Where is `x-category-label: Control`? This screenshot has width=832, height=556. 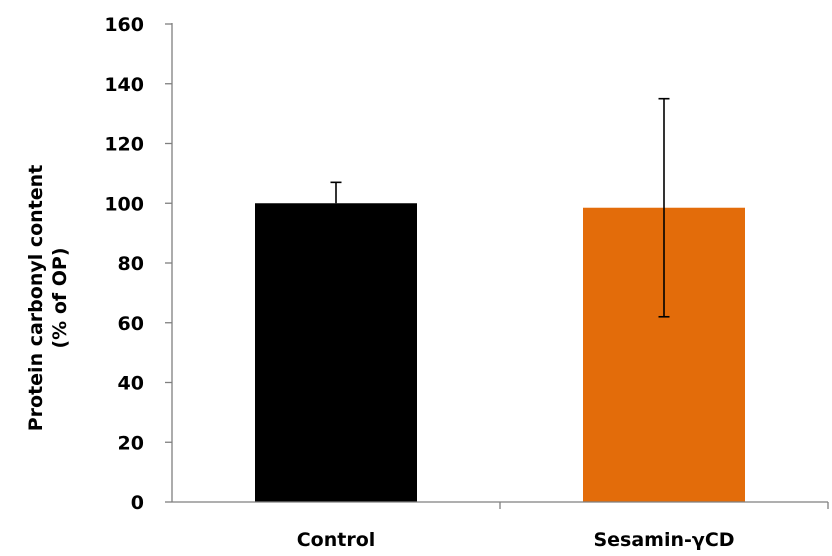 x-category-label: Control is located at coordinates (336, 540).